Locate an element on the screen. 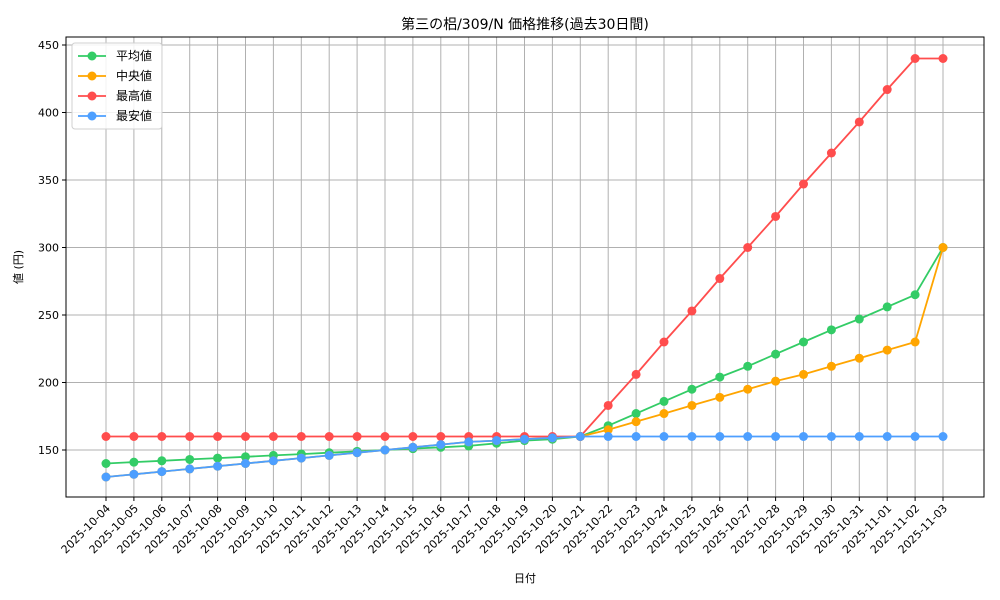 The image size is (1000, 600). legend-box is located at coordinates (117, 86).